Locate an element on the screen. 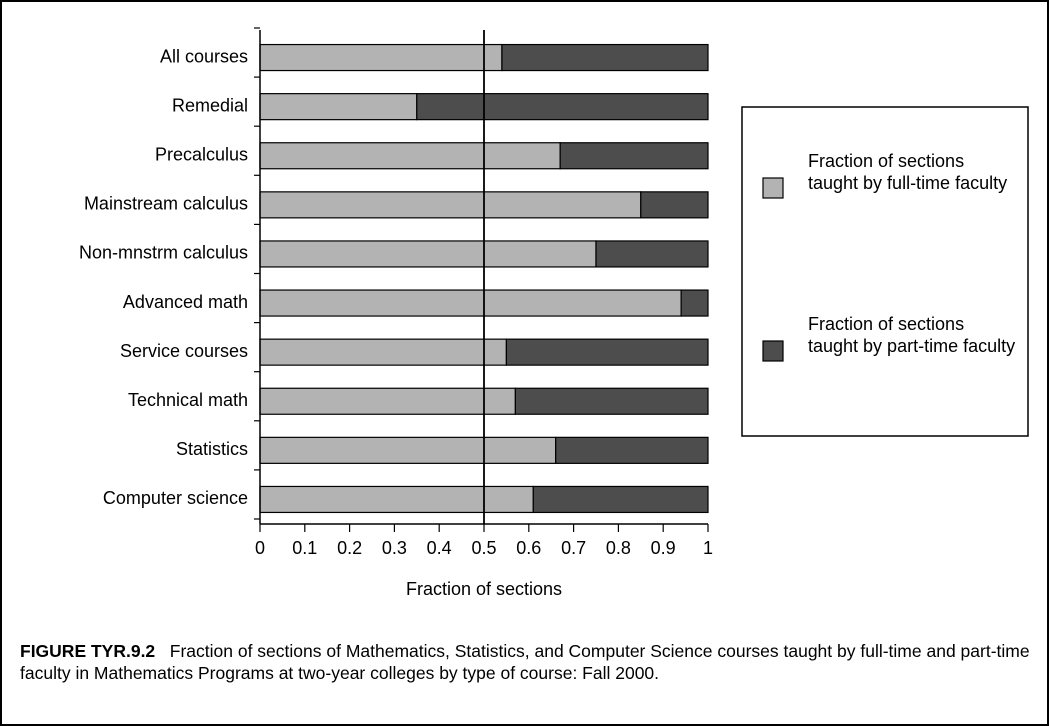 This screenshot has width=1049, height=726. x-tick-label: 0.9 is located at coordinates (663, 548).